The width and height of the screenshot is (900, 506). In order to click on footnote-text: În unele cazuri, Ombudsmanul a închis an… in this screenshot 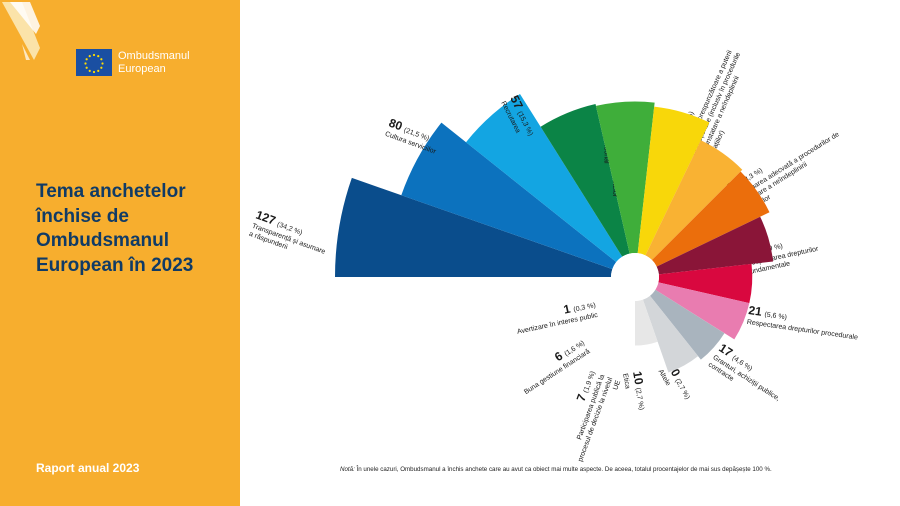, I will do `click(564, 469)`.